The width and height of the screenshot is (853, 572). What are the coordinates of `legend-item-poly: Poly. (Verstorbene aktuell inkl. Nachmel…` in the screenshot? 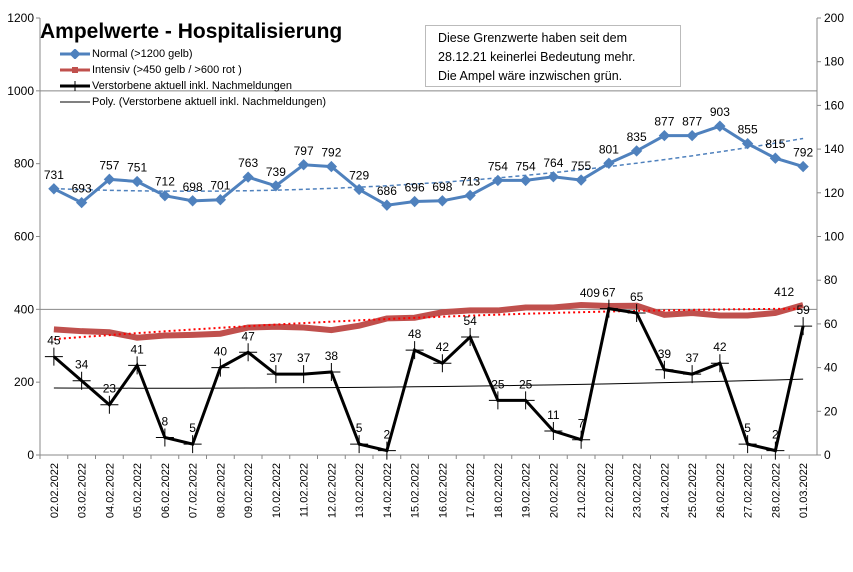 It's located at (193, 102).